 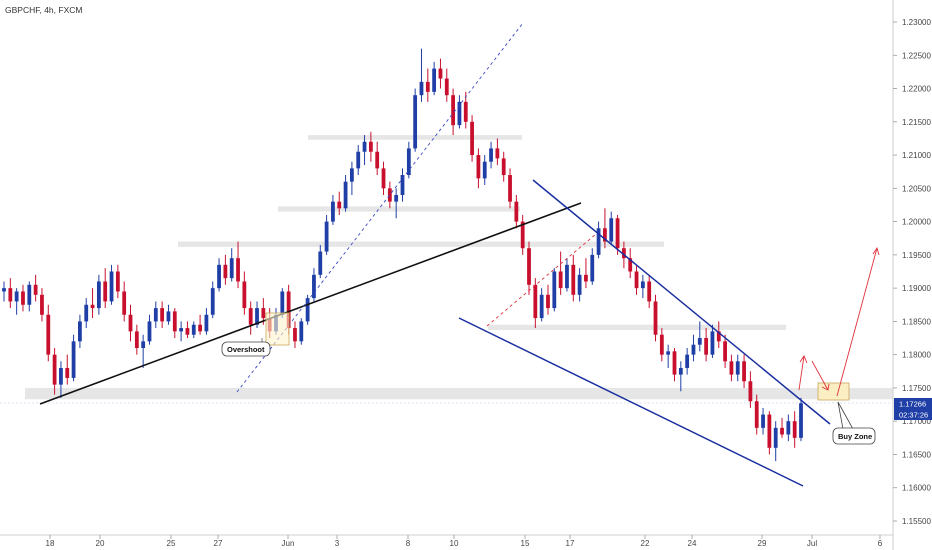 What do you see at coordinates (812, 543) in the screenshot?
I see `x-tick-label-13: Jul` at bounding box center [812, 543].